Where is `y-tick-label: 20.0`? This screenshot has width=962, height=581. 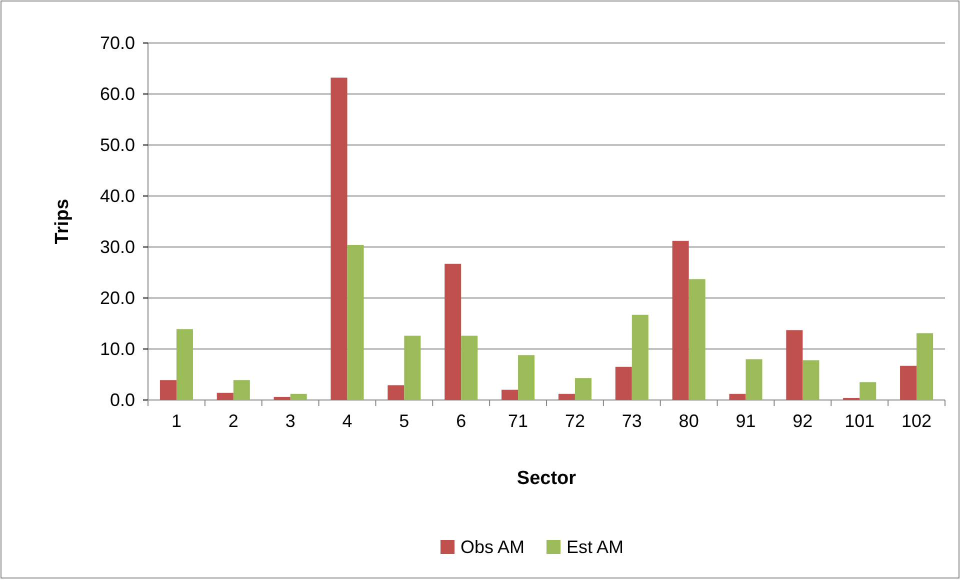 y-tick-label: 20.0 is located at coordinates (117, 298).